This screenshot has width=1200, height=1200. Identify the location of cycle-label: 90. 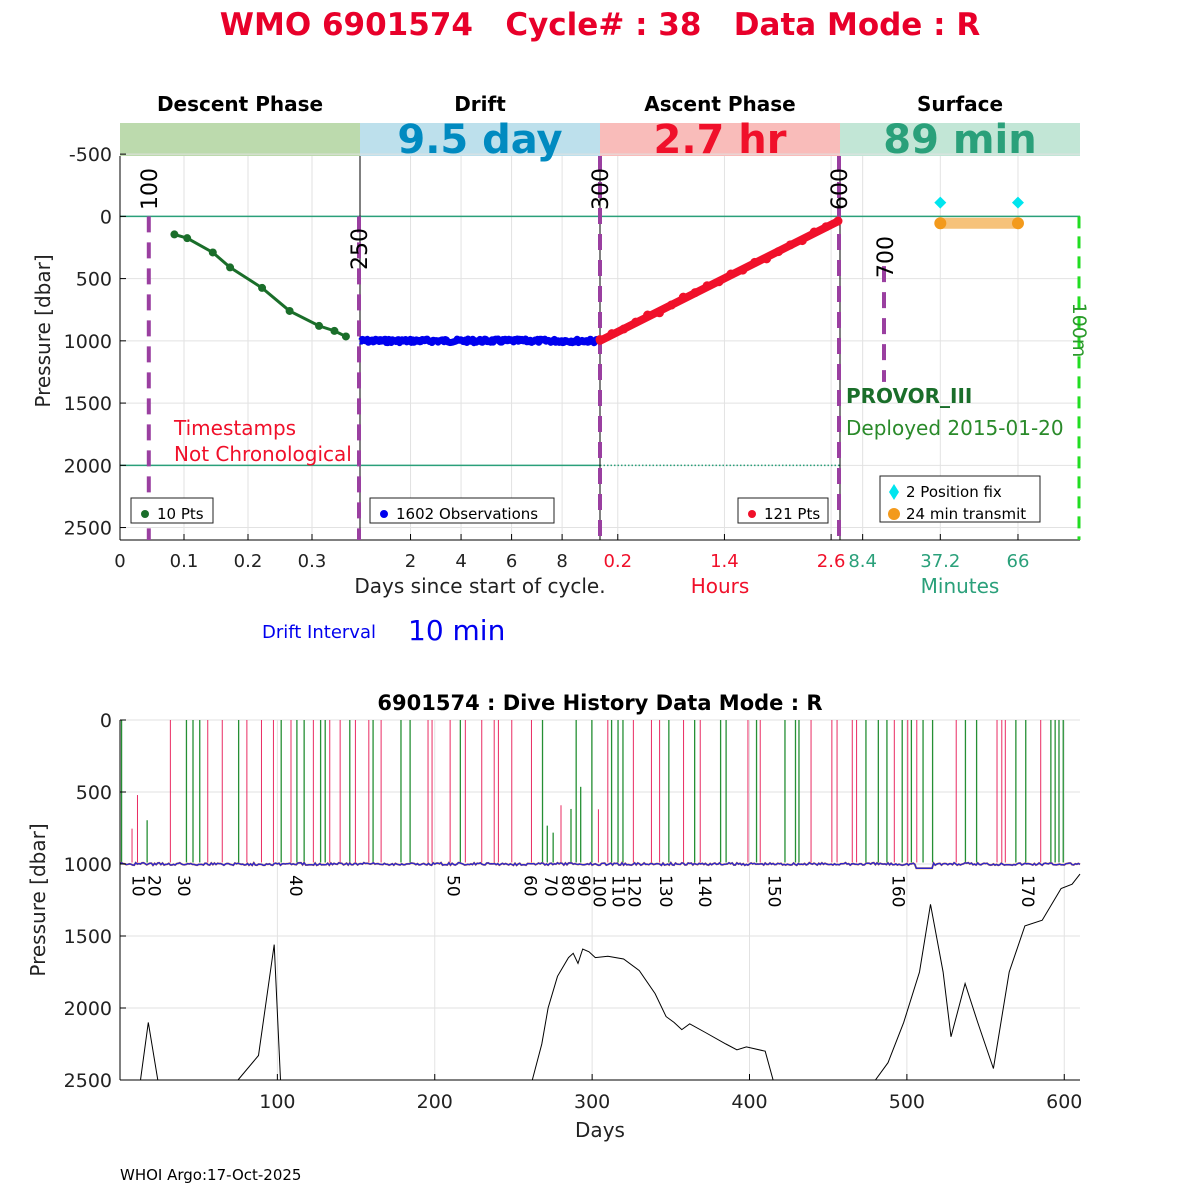
(583, 886).